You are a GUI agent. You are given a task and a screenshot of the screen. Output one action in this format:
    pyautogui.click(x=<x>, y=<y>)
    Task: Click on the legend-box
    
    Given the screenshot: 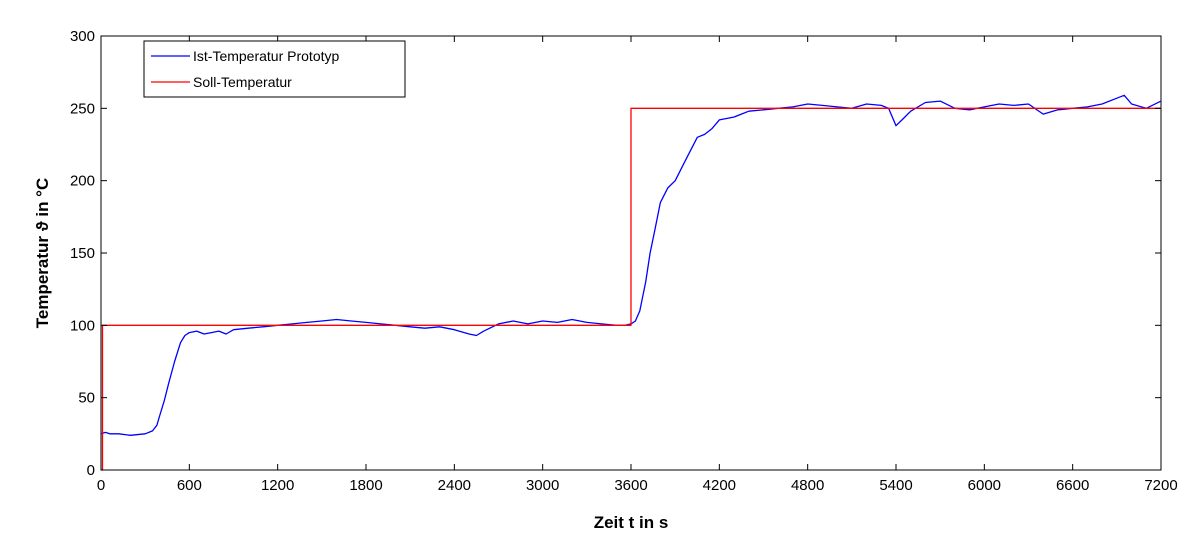 What is the action you would take?
    pyautogui.click(x=274, y=69)
    